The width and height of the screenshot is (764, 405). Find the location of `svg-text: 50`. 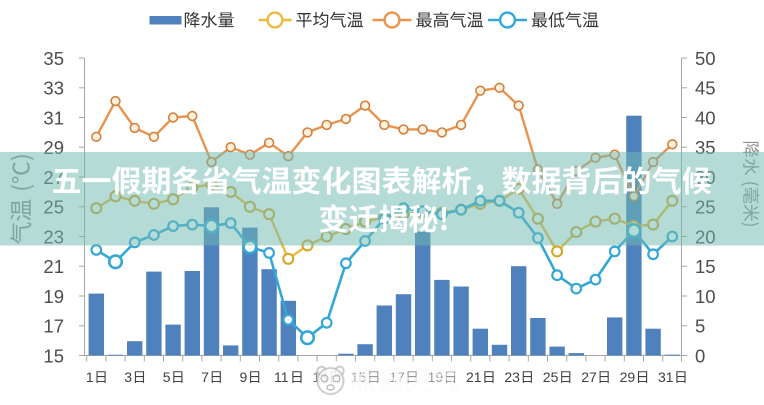

svg-text: 50 is located at coordinates (705, 58).